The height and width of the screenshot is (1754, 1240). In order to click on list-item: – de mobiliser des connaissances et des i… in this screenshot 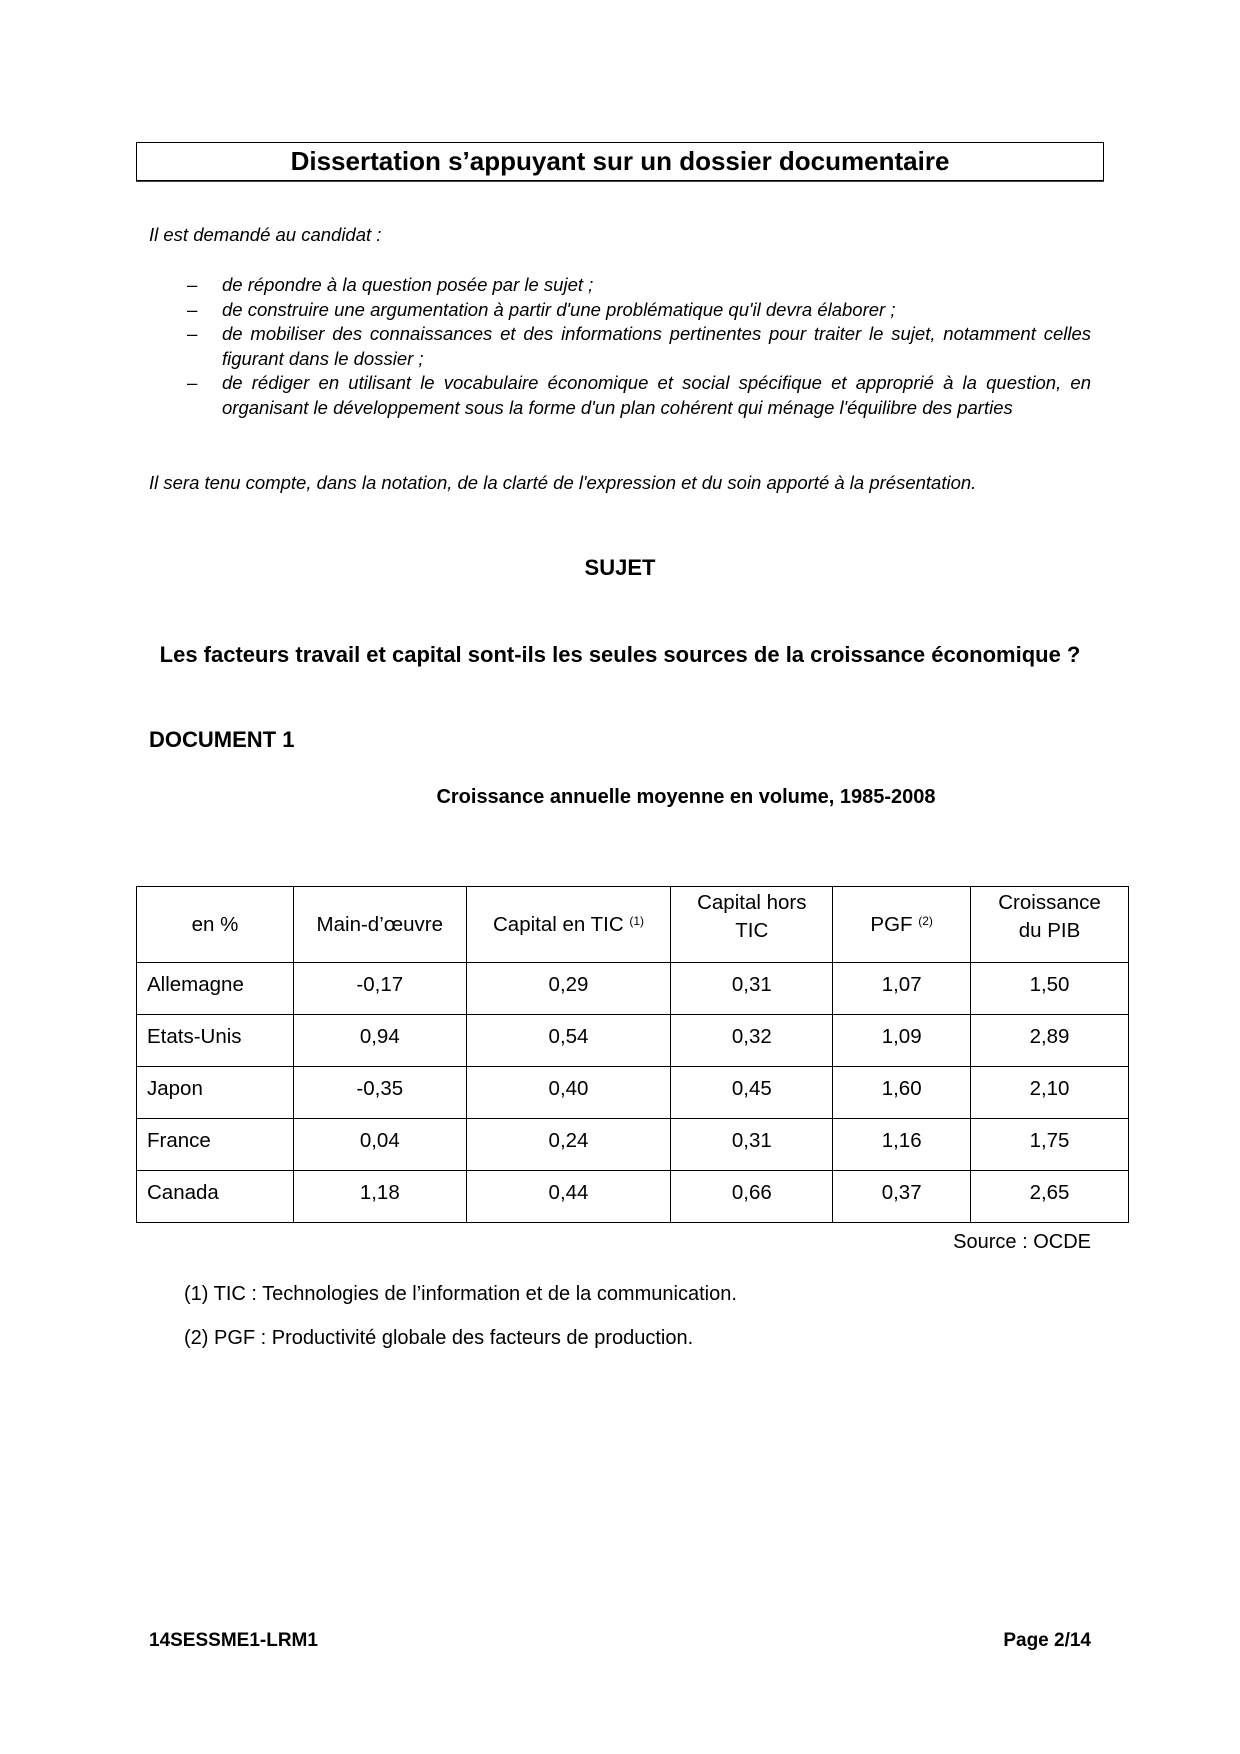, I will do `click(639, 346)`.